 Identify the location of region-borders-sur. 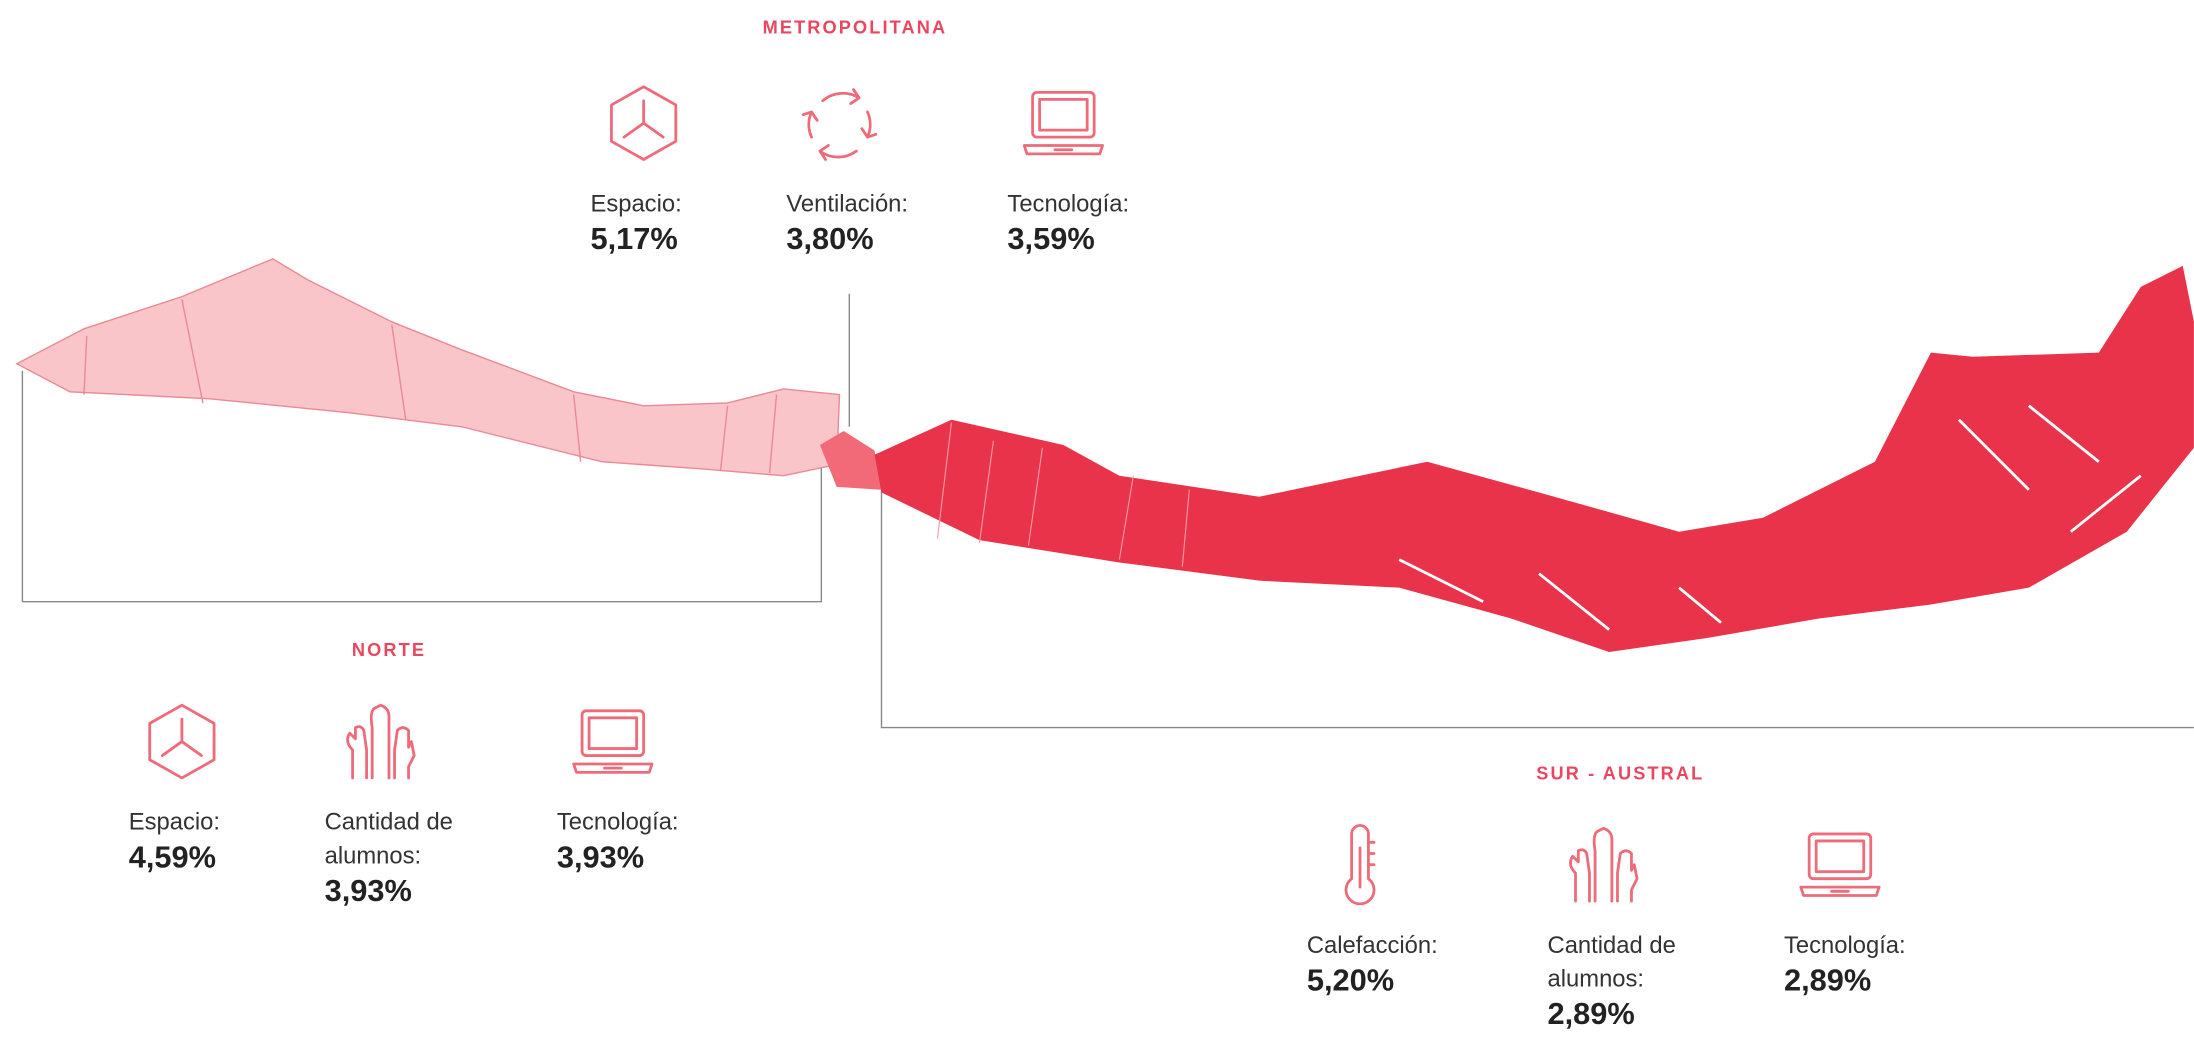
(1063, 494).